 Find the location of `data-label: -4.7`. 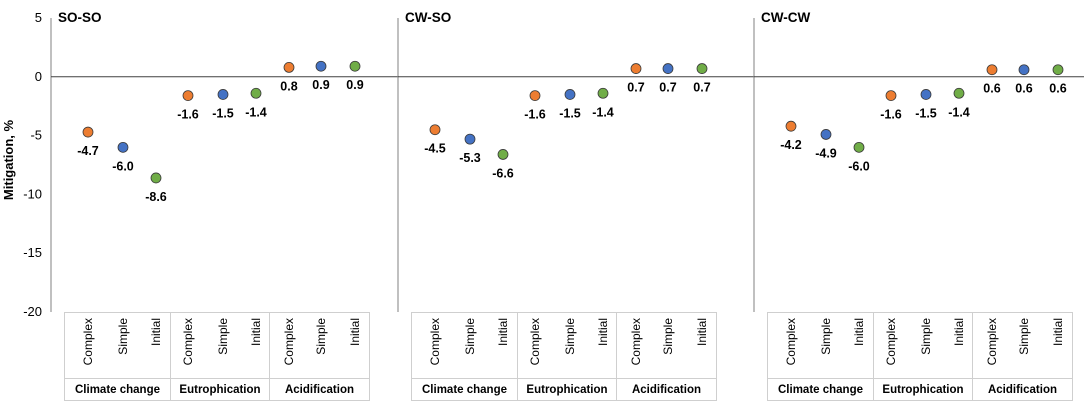

data-label: -4.7 is located at coordinates (88, 151).